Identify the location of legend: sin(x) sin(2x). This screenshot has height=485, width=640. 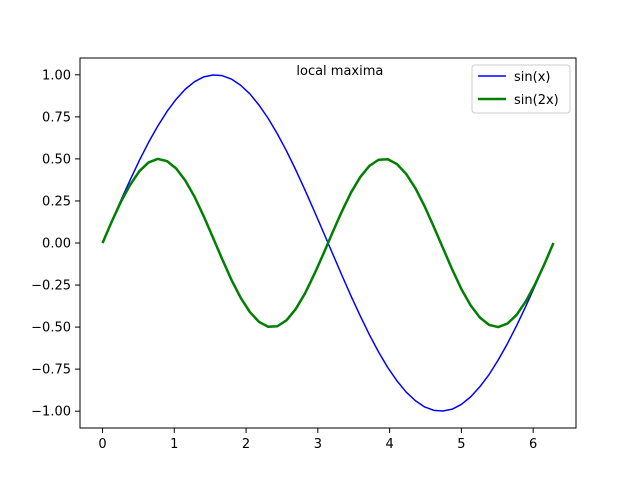
(521, 89).